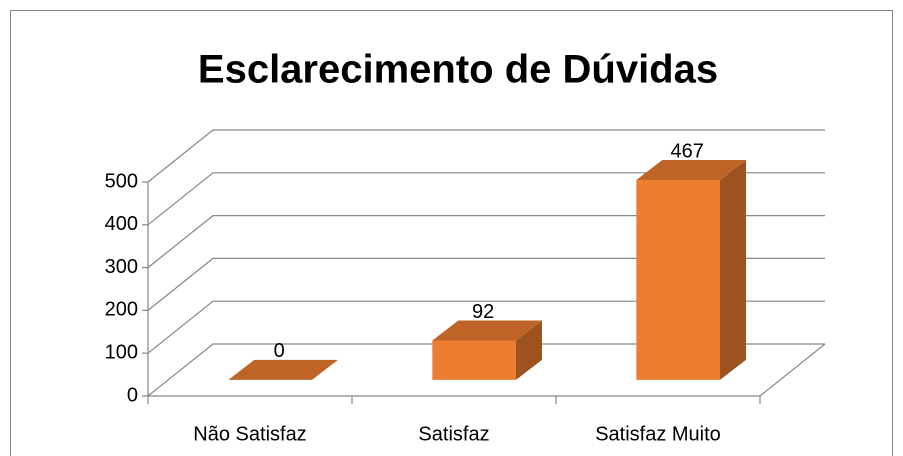  What do you see at coordinates (658, 434) in the screenshot?
I see `x-tick-label: Satisfaz Muito` at bounding box center [658, 434].